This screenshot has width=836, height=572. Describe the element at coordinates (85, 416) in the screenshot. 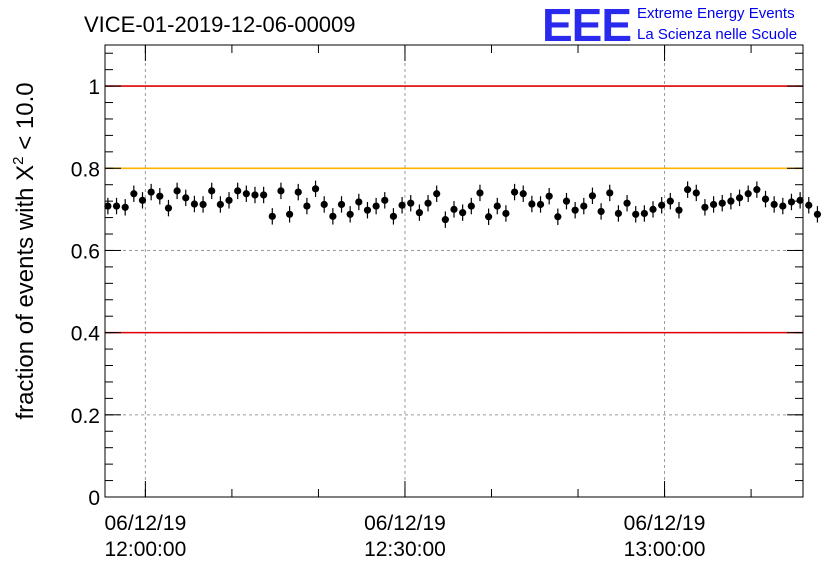

I see `y-tick-label: 0.2` at that location.